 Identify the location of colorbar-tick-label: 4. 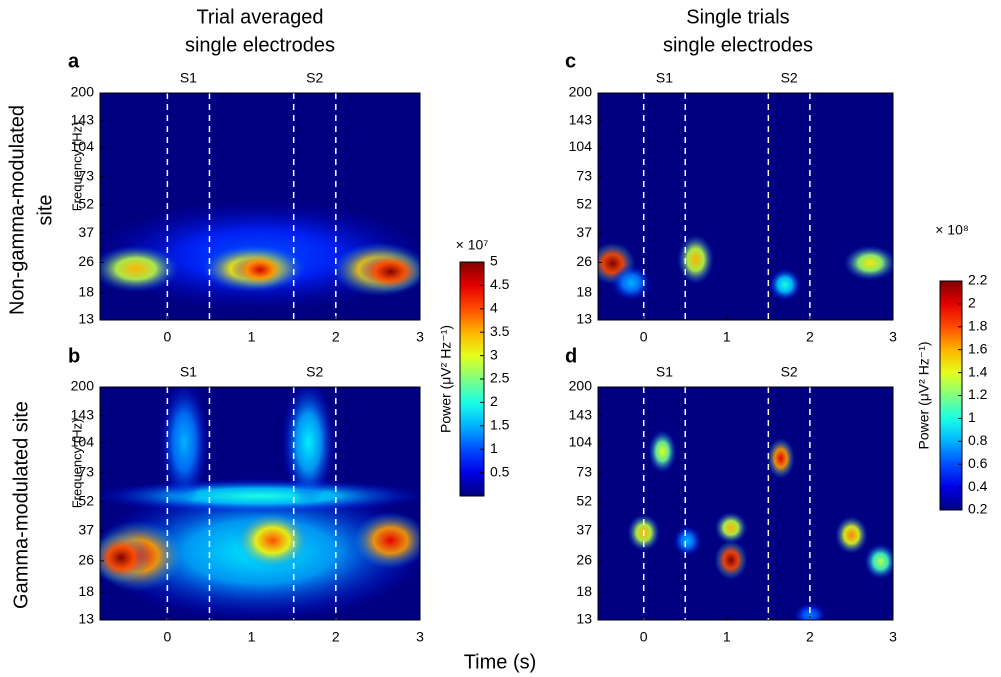
(494, 308).